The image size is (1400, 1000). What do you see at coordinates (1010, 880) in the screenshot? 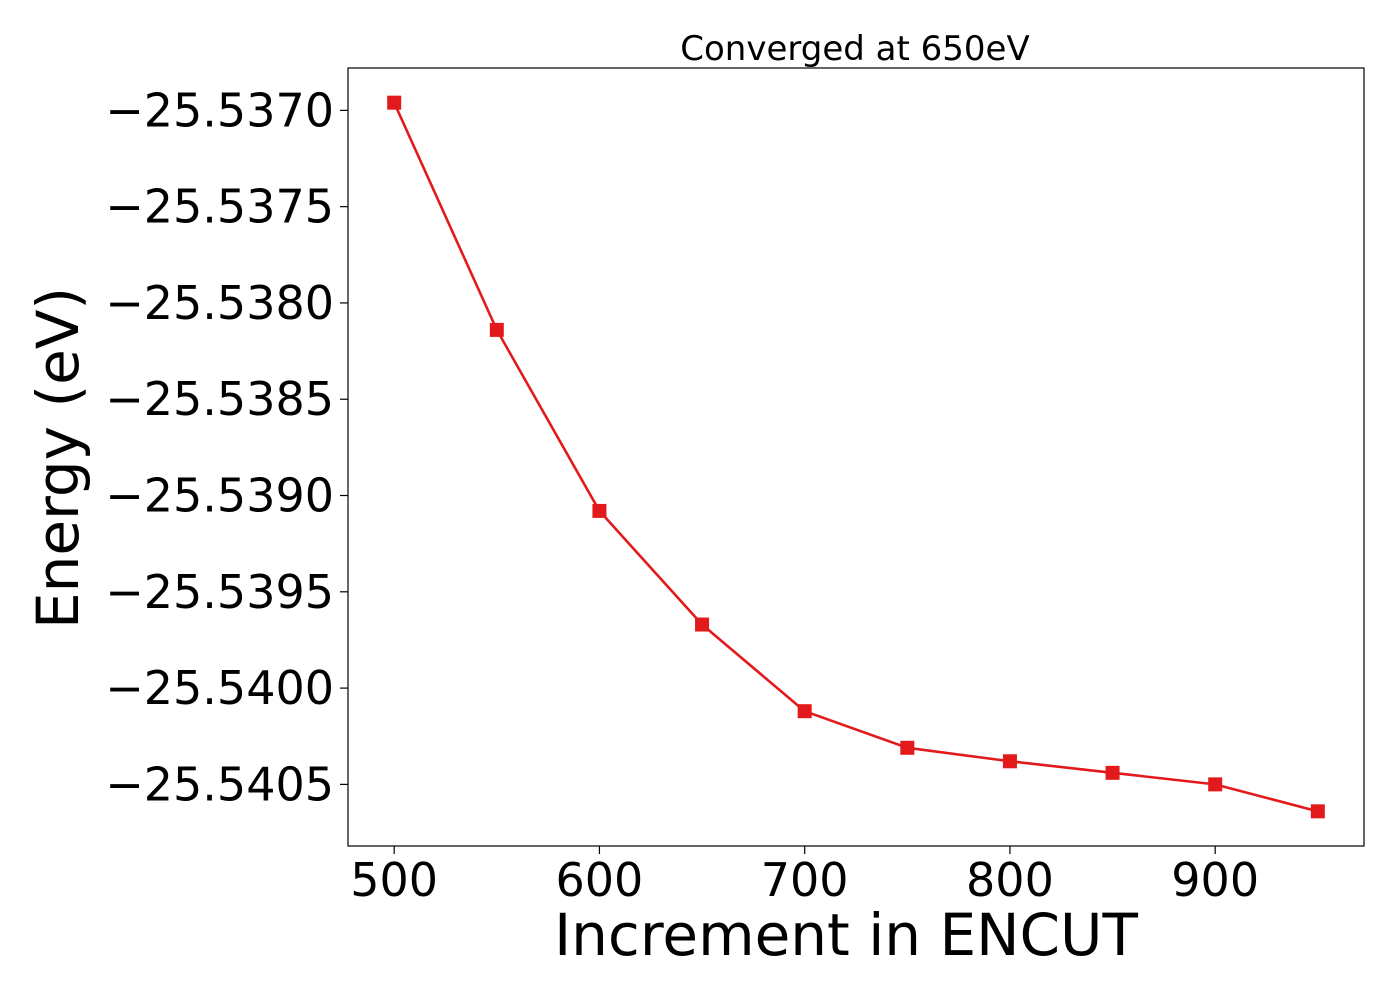
I see `x-tick-label: 800` at bounding box center [1010, 880].